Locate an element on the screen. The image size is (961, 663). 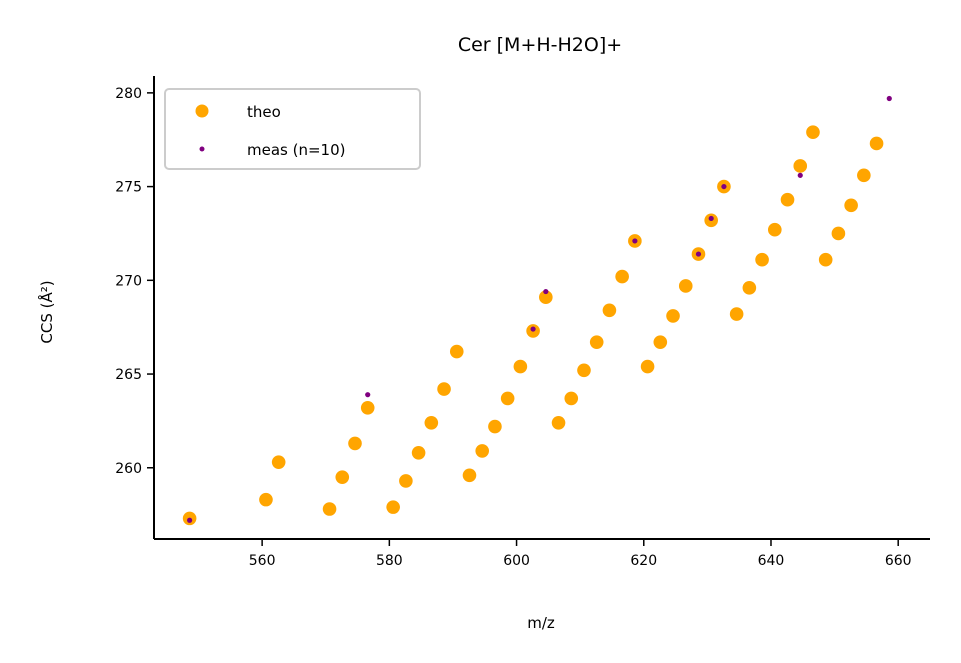
legend-marker-theo is located at coordinates (202, 111).